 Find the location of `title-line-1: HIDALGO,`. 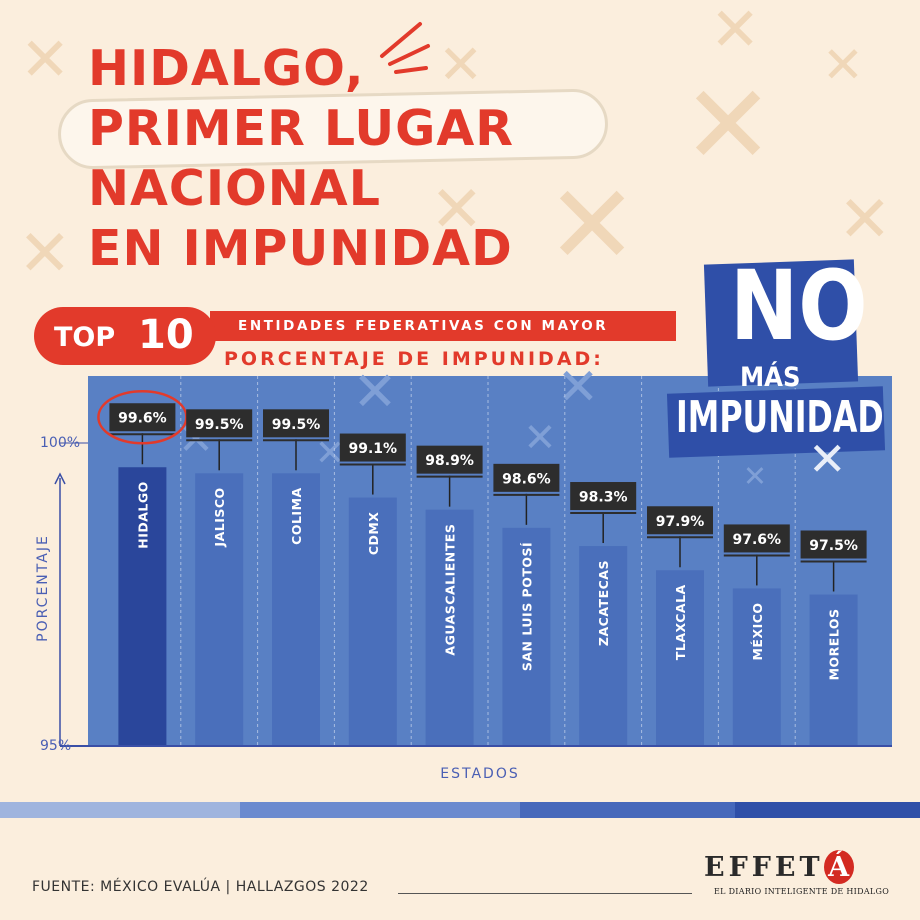

title-line-1: HIDALGO, is located at coordinates (226, 68).